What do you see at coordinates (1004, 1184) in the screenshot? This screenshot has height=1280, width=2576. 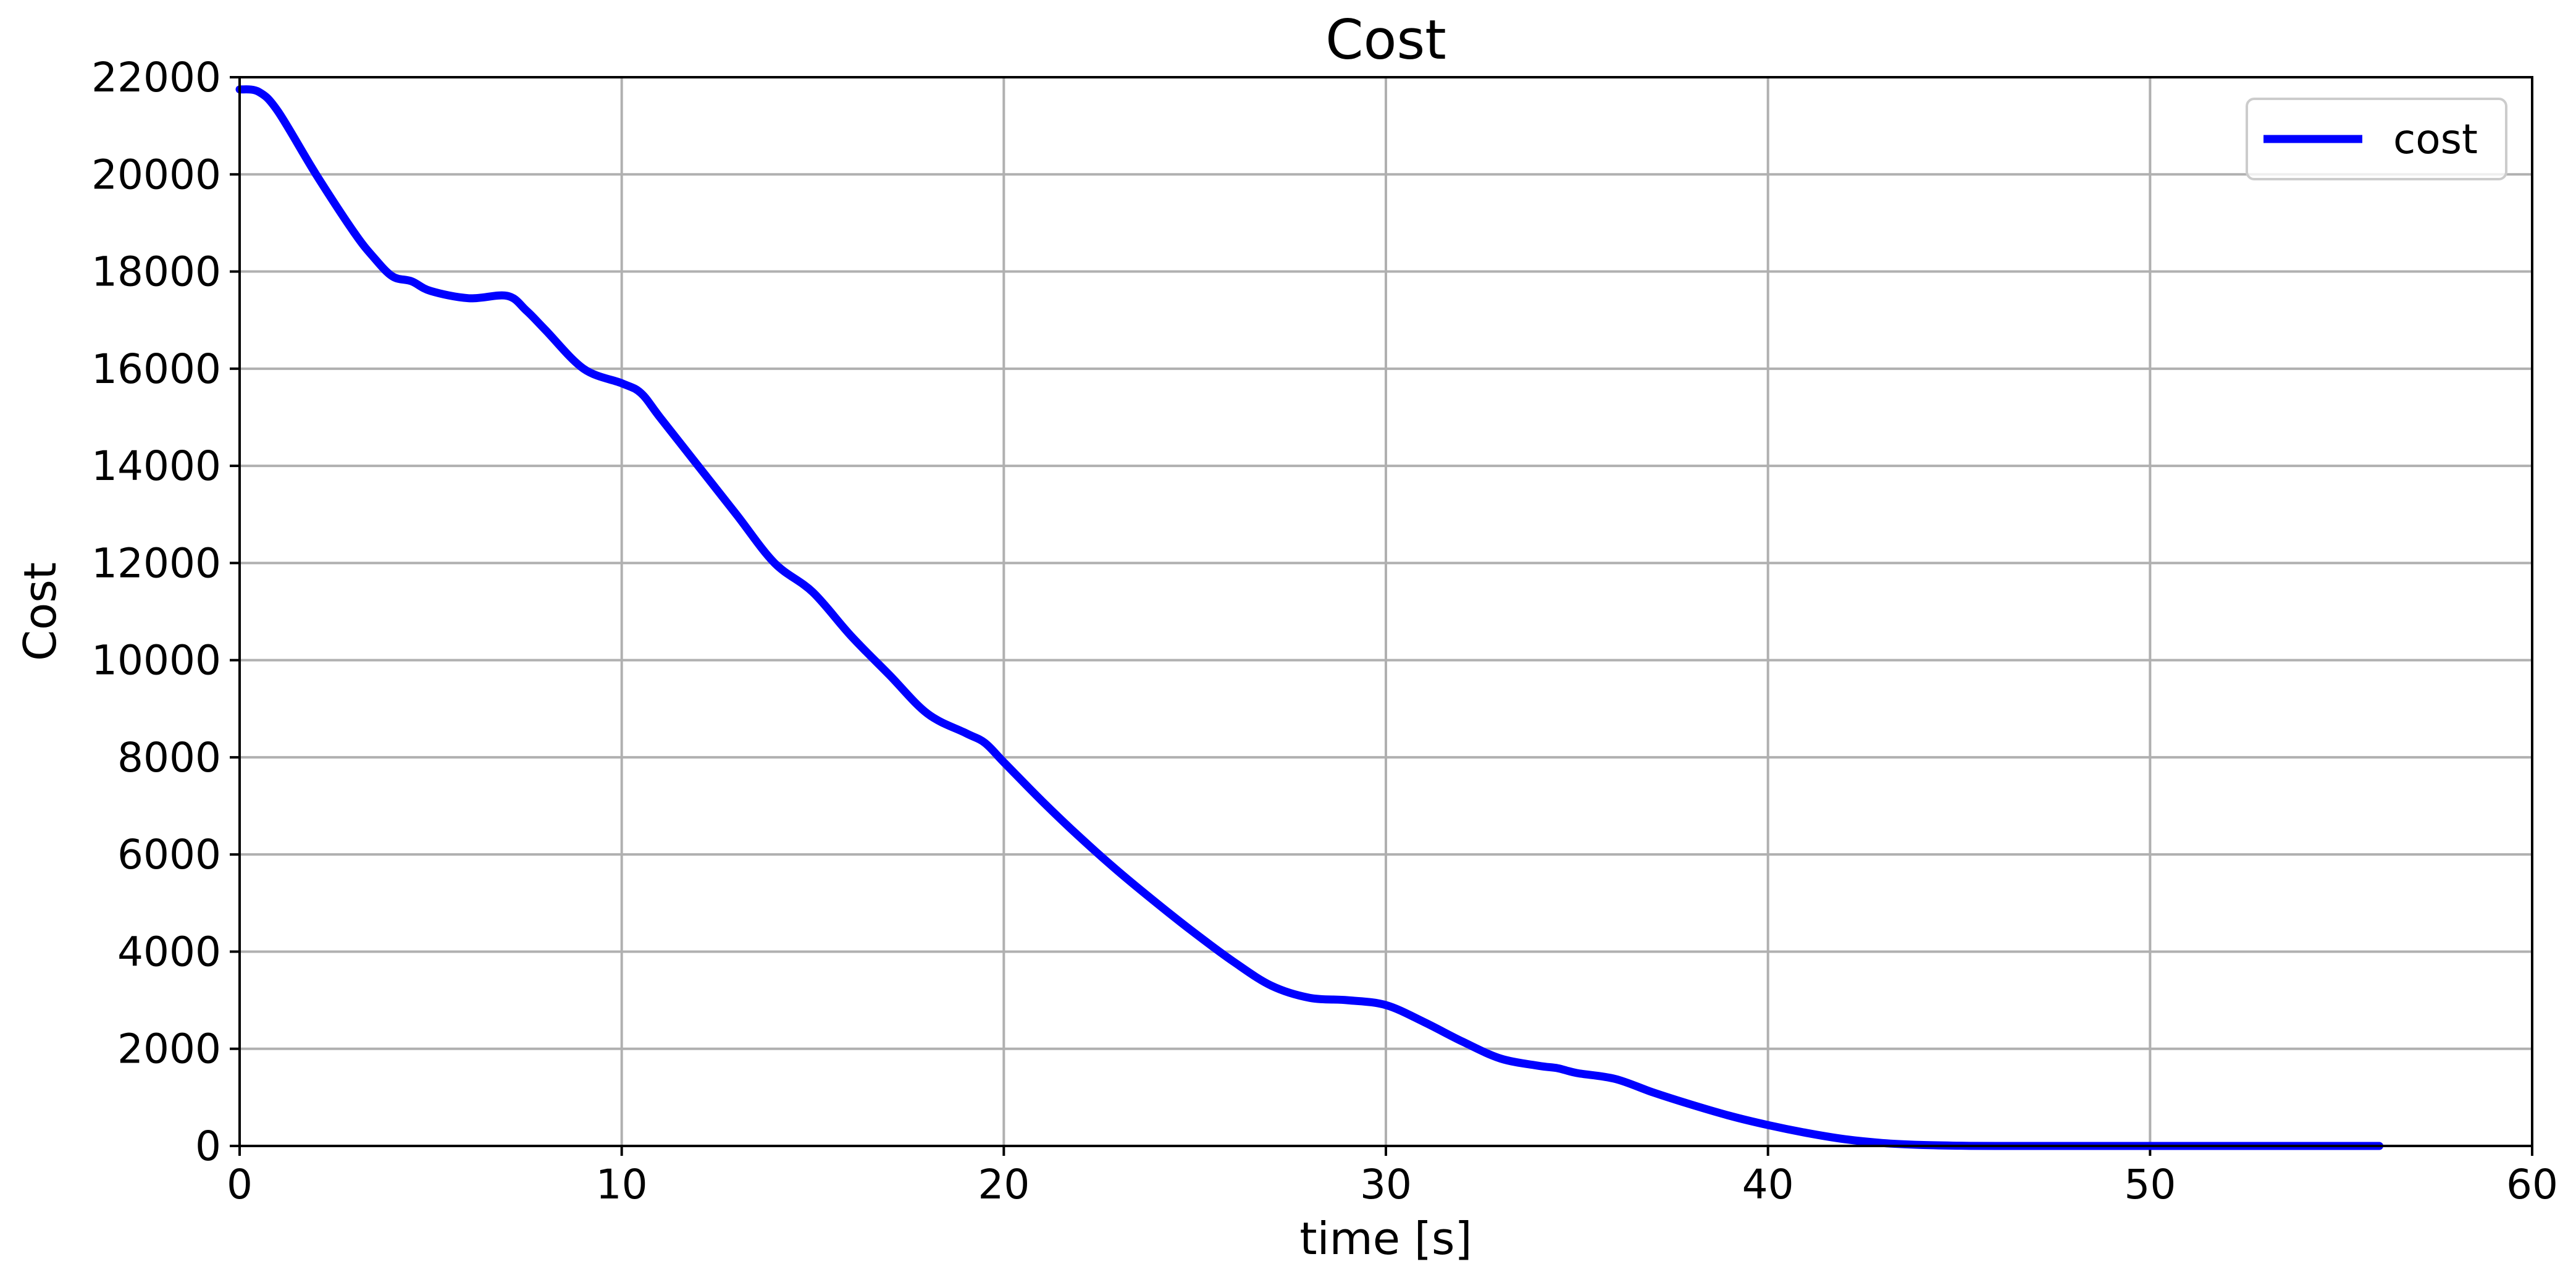 I see `x-tick-label: 20` at bounding box center [1004, 1184].